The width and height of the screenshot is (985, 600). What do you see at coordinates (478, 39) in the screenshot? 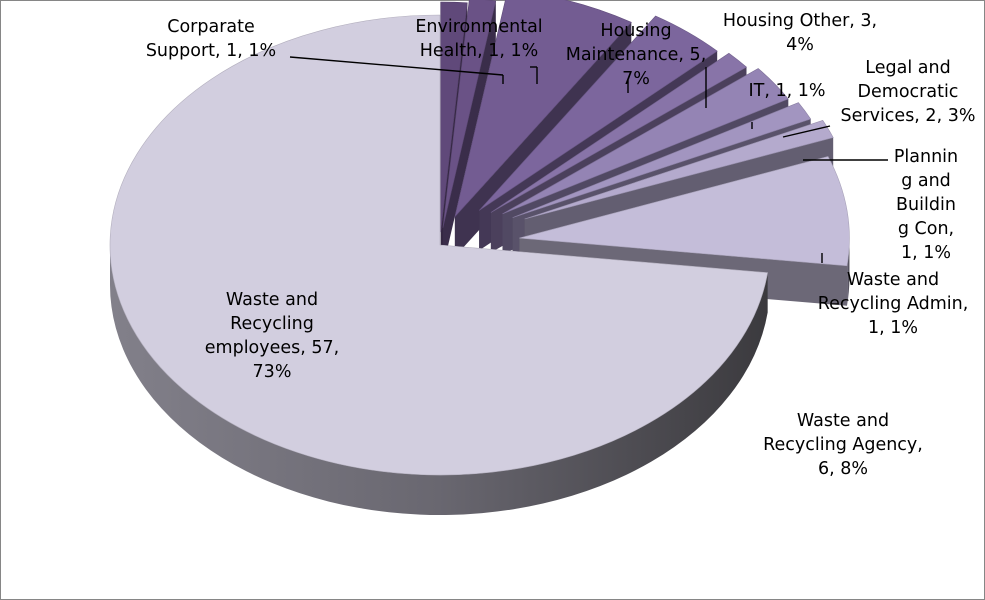
I see `data-label-environmental-health: Environmental Health, 1, 1%` at bounding box center [478, 39].